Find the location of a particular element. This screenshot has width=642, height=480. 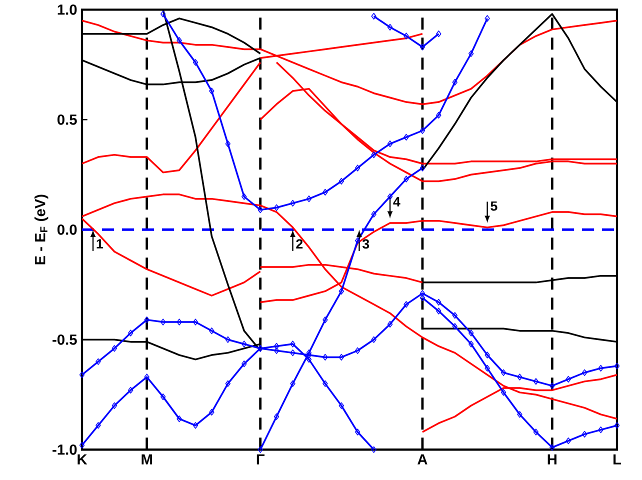

x-tick-label: K is located at coordinates (83, 459).